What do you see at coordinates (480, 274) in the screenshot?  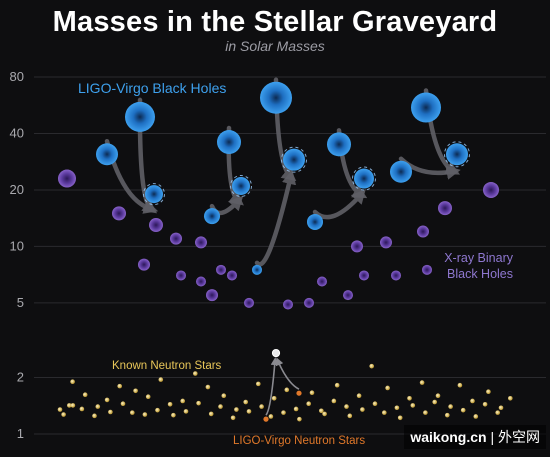 I see `series-label-xray-line2: Black Holes` at bounding box center [480, 274].